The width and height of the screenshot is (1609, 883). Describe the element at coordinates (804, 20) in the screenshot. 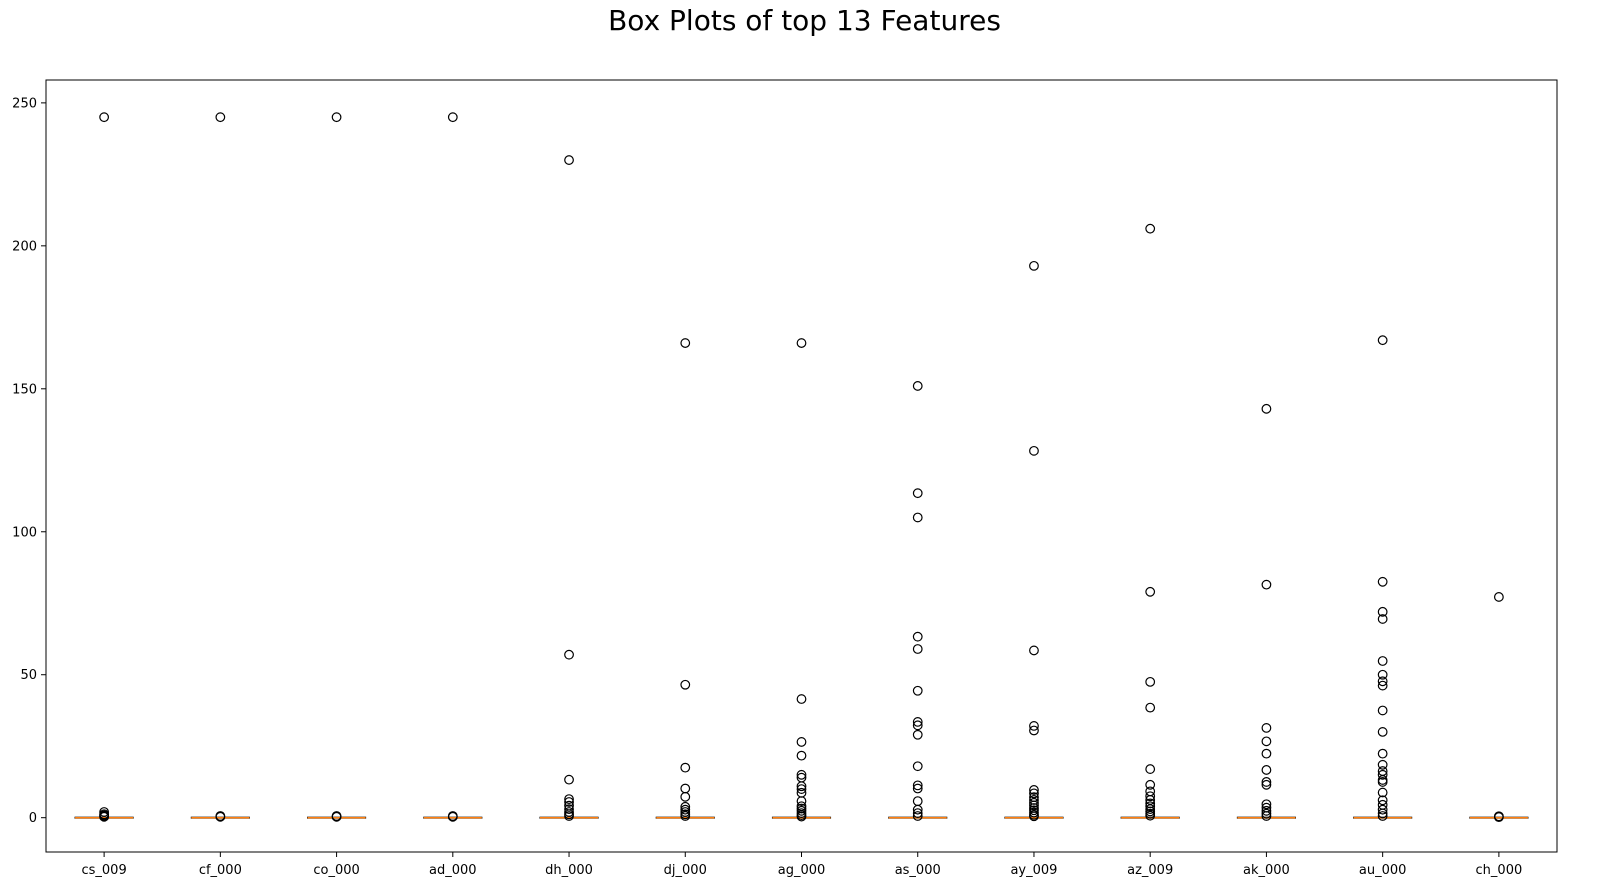

I see `chart-title: Box Plots of top 13 Features` at that location.